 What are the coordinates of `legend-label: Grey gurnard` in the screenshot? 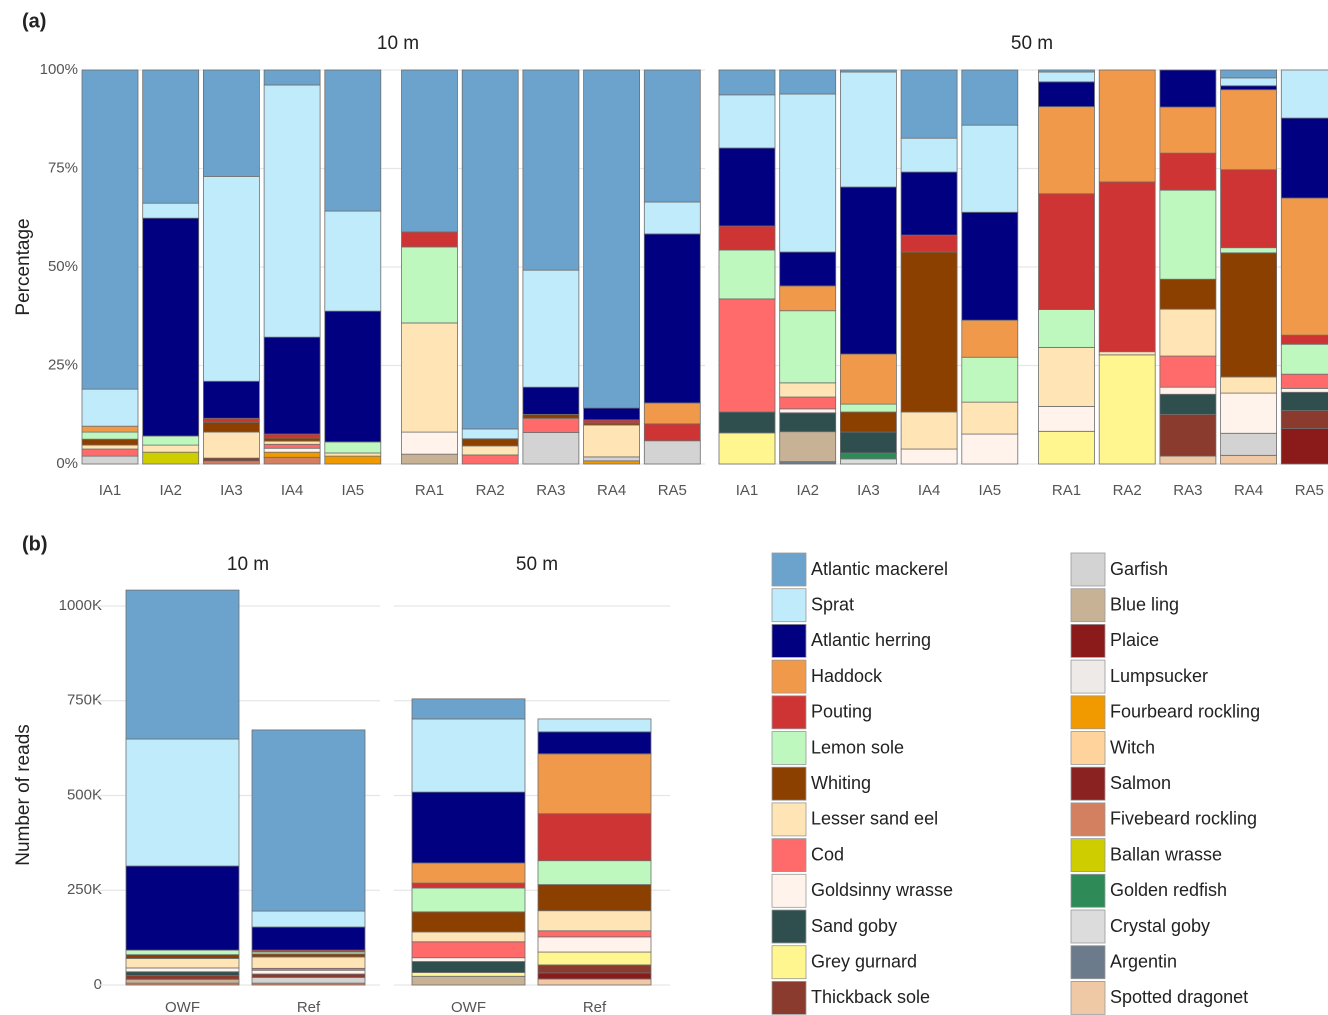 It's located at (864, 961).